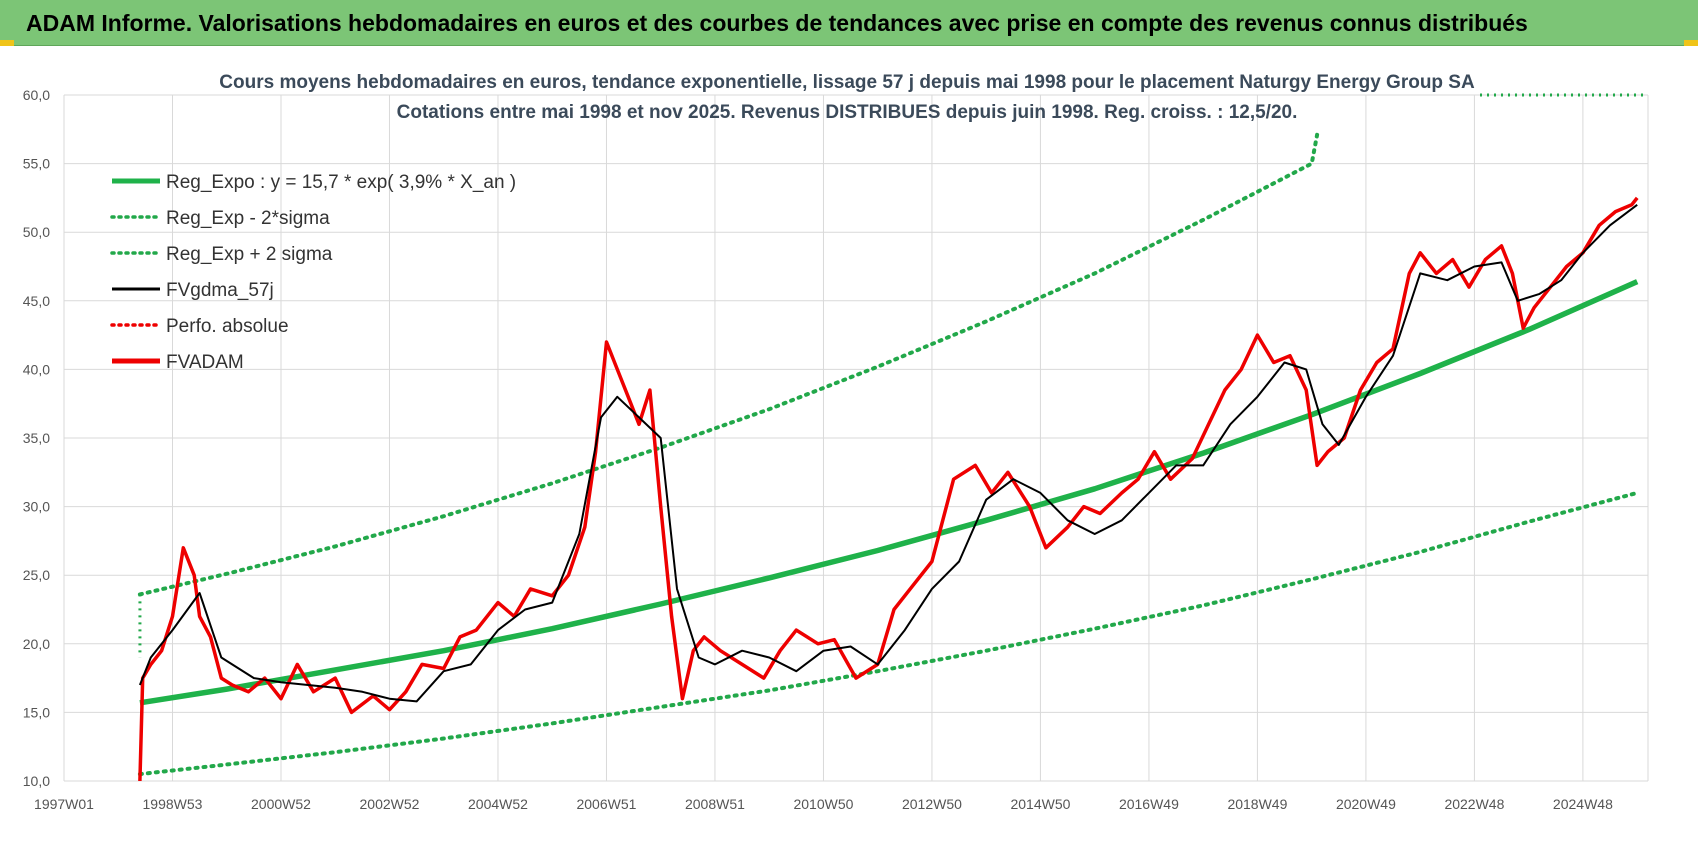 This screenshot has width=1698, height=848. Describe the element at coordinates (36, 164) in the screenshot. I see `y-tick-label: 55,0` at that location.